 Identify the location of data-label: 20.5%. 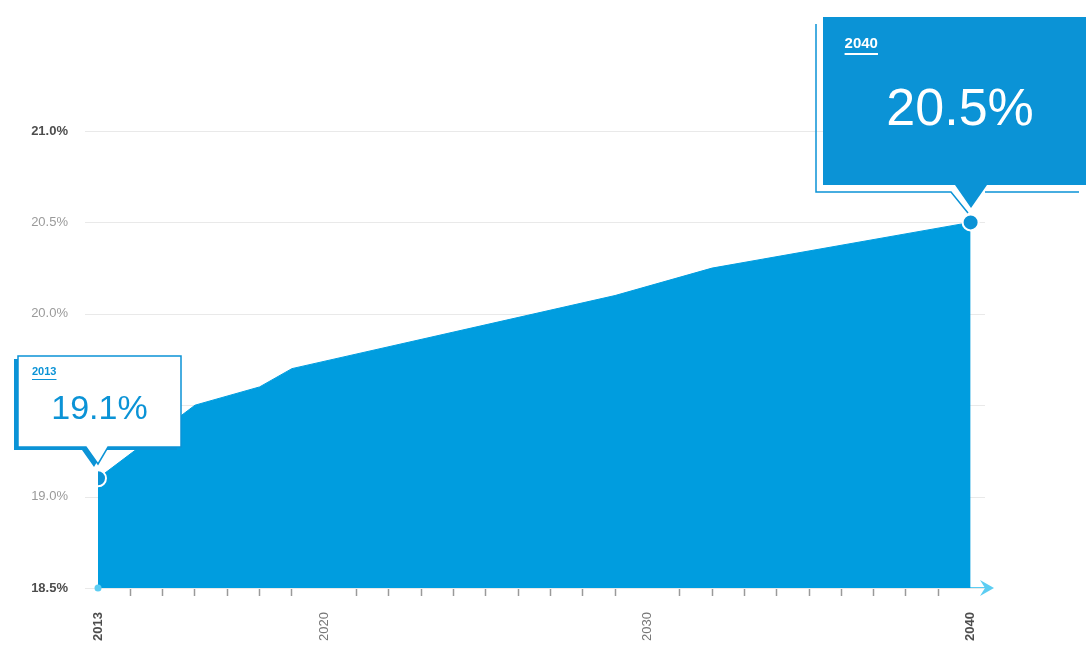
(960, 107).